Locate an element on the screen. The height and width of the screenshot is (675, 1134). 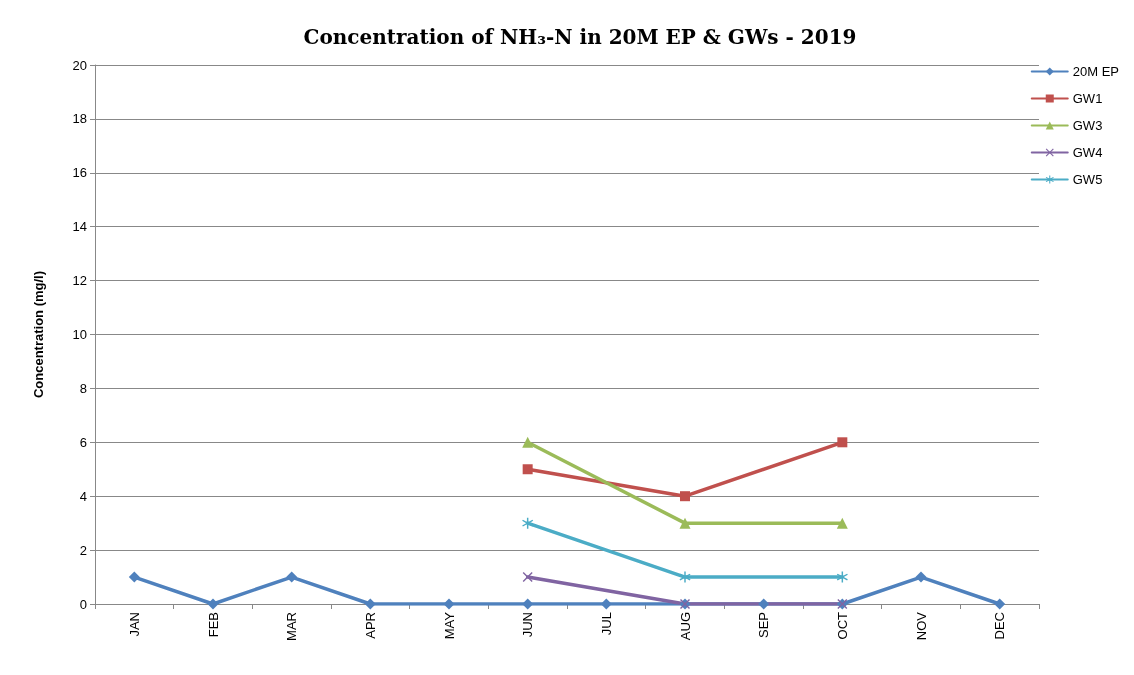
y-axis-title: Concentration (mg/l) is located at coordinates (38, 334).